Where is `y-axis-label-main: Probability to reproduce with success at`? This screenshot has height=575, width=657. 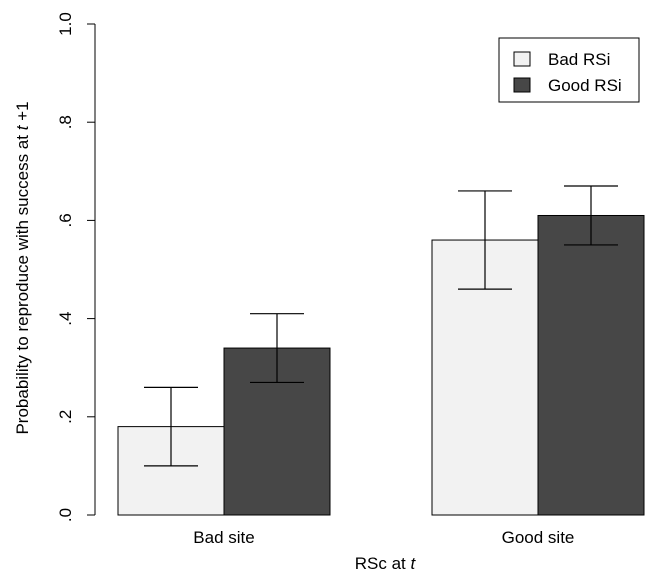 y-axis-label-main: Probability to reproduce with success at is located at coordinates (22, 282).